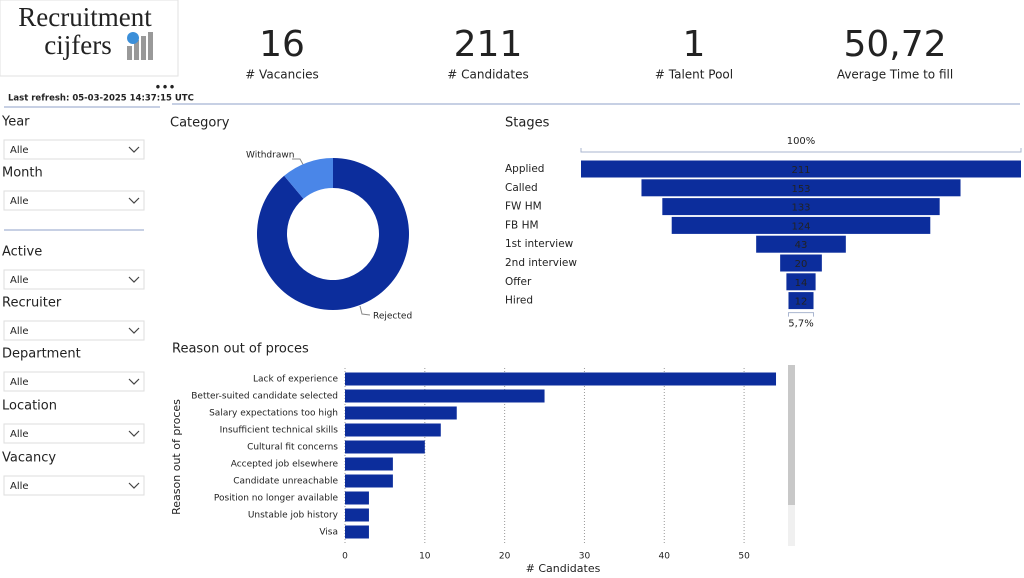  I want to click on data-label: 43, so click(801, 245).